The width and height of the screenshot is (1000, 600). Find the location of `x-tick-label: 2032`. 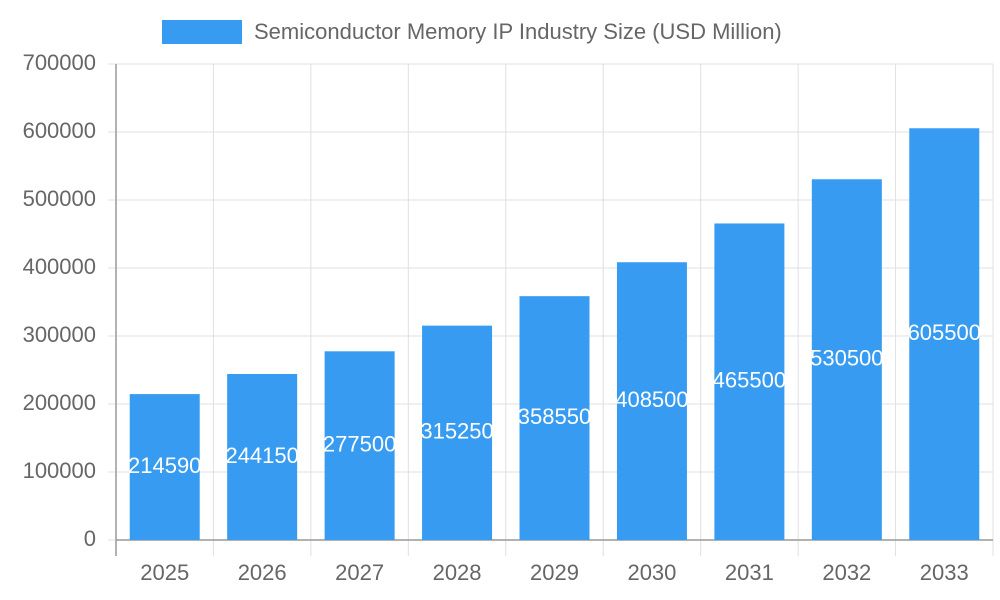

x-tick-label: 2032 is located at coordinates (846, 572).